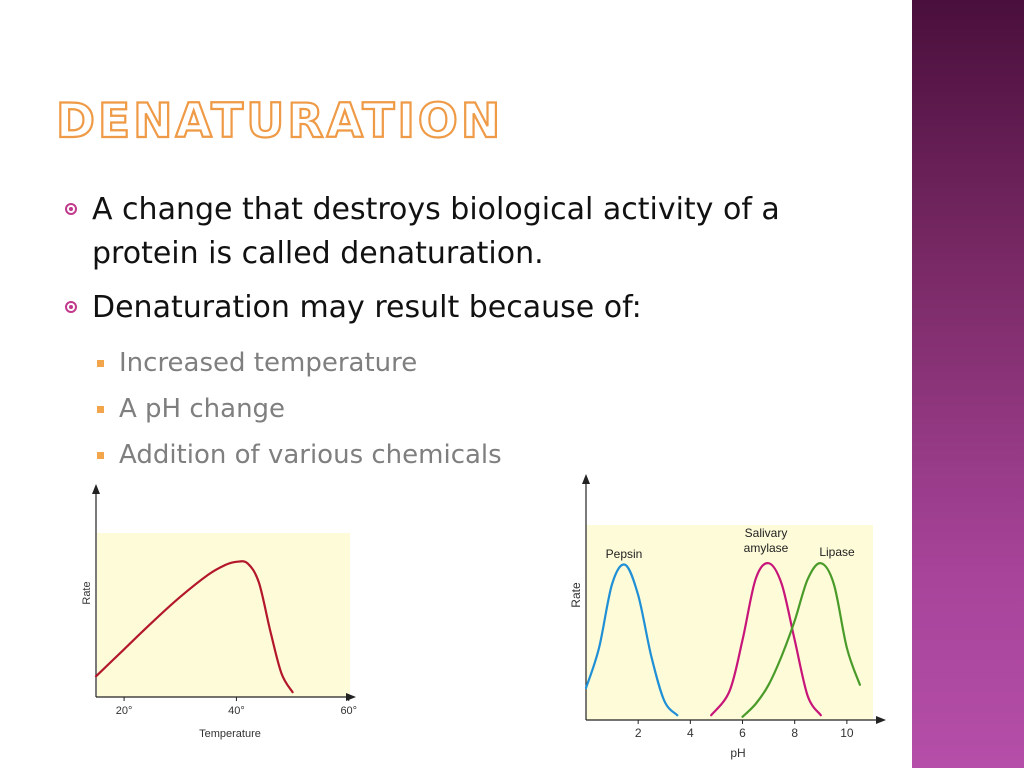 The width and height of the screenshot is (1024, 768). What do you see at coordinates (847, 733) in the screenshot?
I see `x-tick-label: 10` at bounding box center [847, 733].